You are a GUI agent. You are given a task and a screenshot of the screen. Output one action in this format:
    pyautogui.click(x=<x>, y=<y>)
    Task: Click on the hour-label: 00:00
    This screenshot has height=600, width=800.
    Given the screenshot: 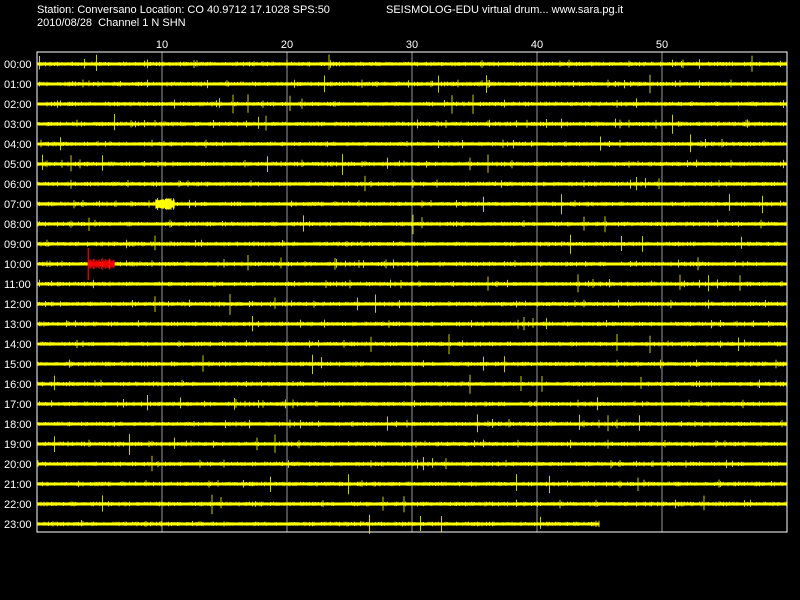 What is the action you would take?
    pyautogui.click(x=18, y=65)
    